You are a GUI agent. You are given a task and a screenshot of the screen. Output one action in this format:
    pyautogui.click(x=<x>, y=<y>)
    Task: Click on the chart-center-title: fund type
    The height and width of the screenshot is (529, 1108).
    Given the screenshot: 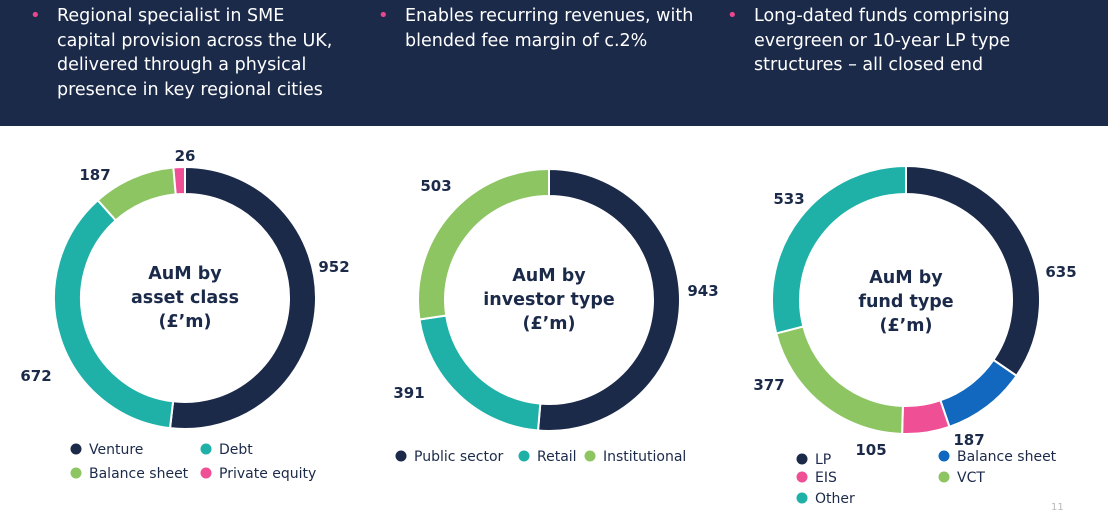 What is the action you would take?
    pyautogui.click(x=905, y=302)
    